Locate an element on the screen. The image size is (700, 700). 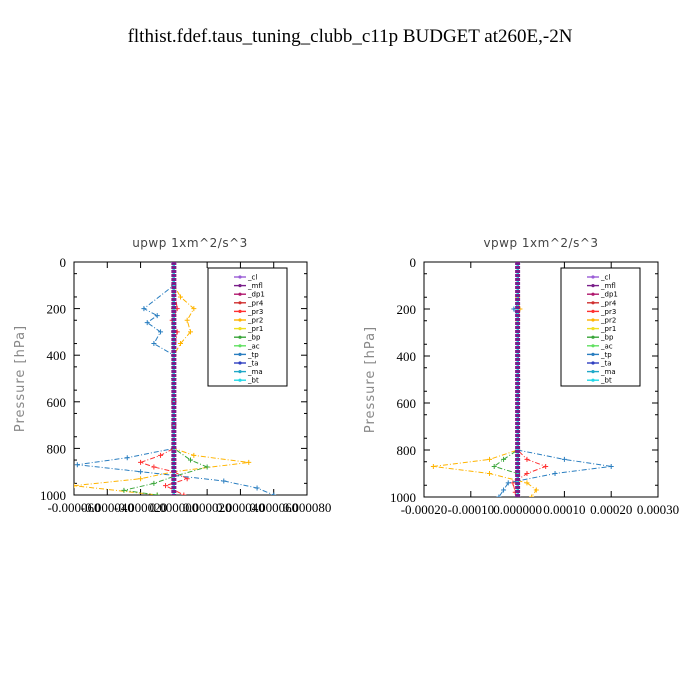
x-tick-label: -0.000060 is located at coordinates (73, 507).